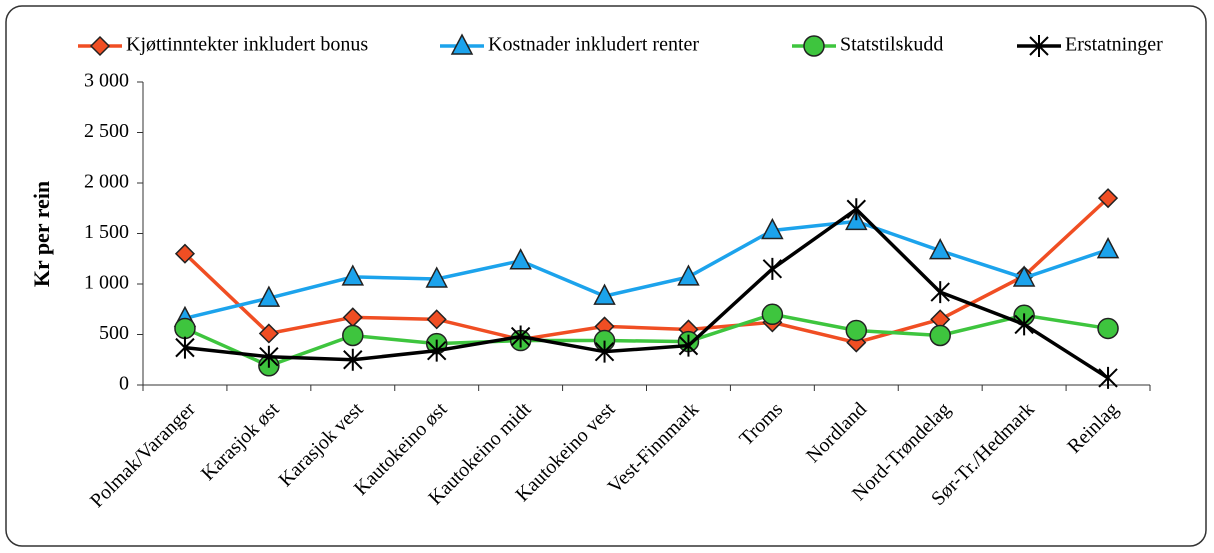 The width and height of the screenshot is (1214, 553). What do you see at coordinates (106, 131) in the screenshot?
I see `y-tick-label: 2 500` at bounding box center [106, 131].